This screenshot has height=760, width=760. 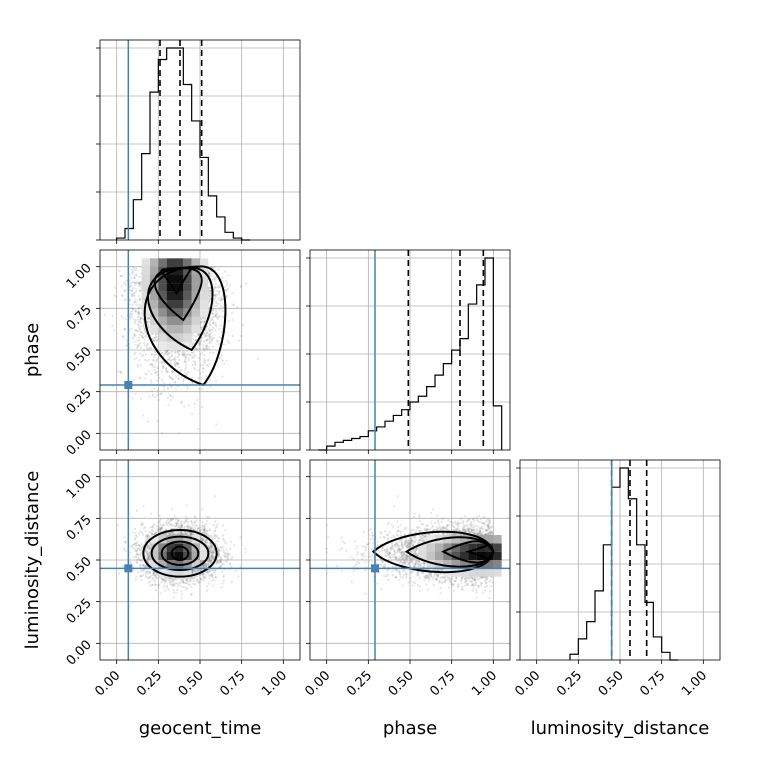 I want to click on x-tick-label: 0.50, so click(x=611, y=683).